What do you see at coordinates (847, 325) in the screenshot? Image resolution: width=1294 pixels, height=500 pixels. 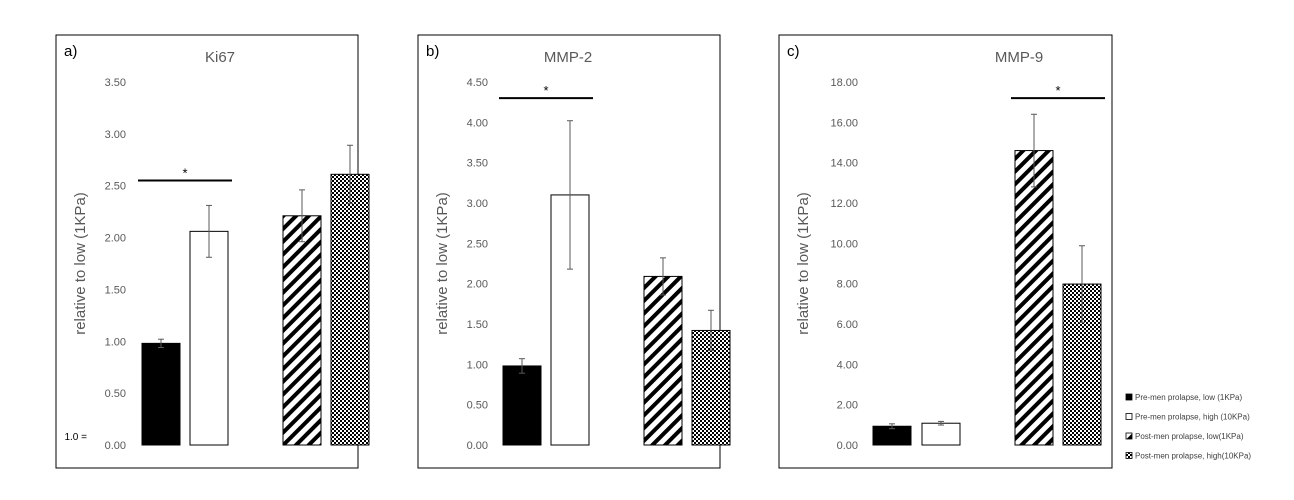 I see `y-tick-label: 6.00` at bounding box center [847, 325].